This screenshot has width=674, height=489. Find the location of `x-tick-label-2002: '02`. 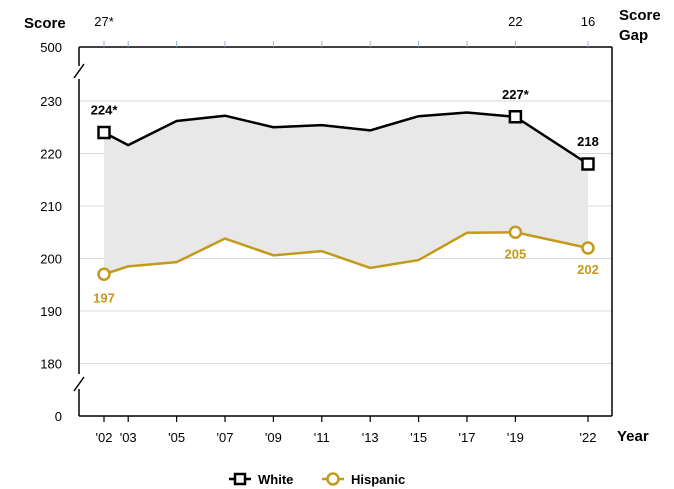

x-tick-label-2002: '02 is located at coordinates (104, 437).